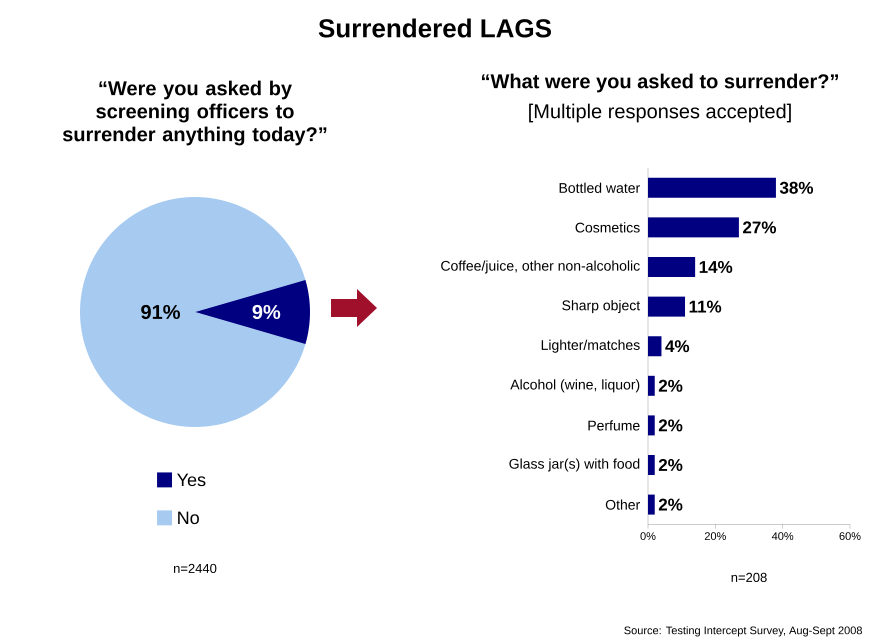  Describe the element at coordinates (706, 306) in the screenshot. I see `data-label: 11%` at that location.